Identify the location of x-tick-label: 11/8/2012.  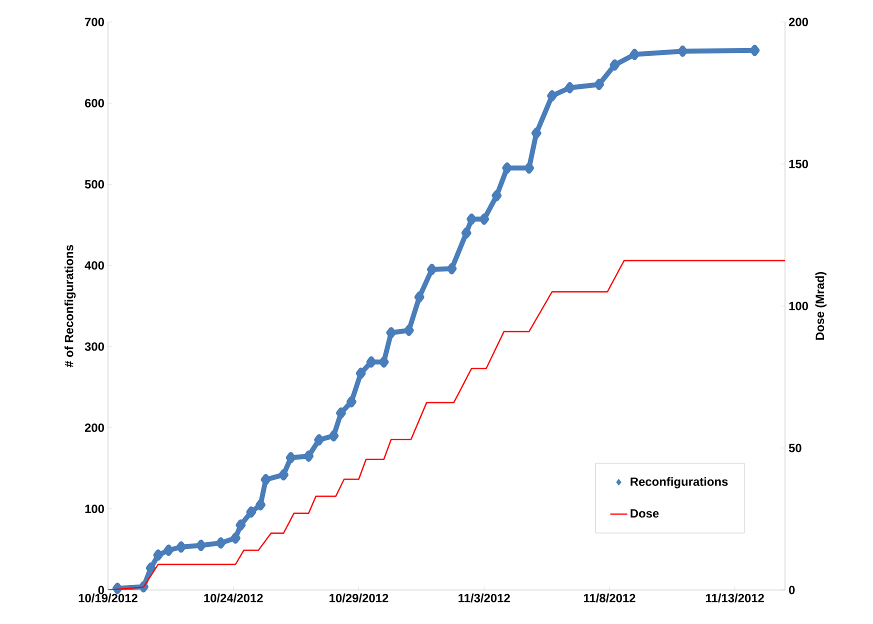
(610, 598).